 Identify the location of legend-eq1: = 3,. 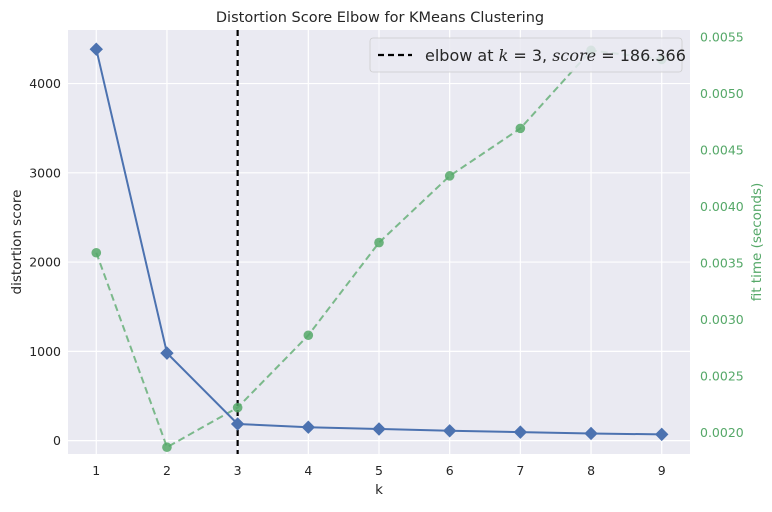
(530, 55).